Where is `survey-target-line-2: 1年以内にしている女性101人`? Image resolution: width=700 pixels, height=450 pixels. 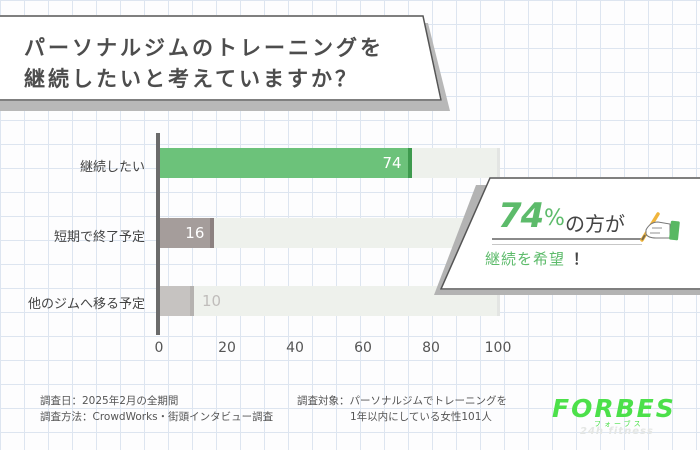
survey-target-line-2: 1年以内にしている女性101人 is located at coordinates (421, 417).